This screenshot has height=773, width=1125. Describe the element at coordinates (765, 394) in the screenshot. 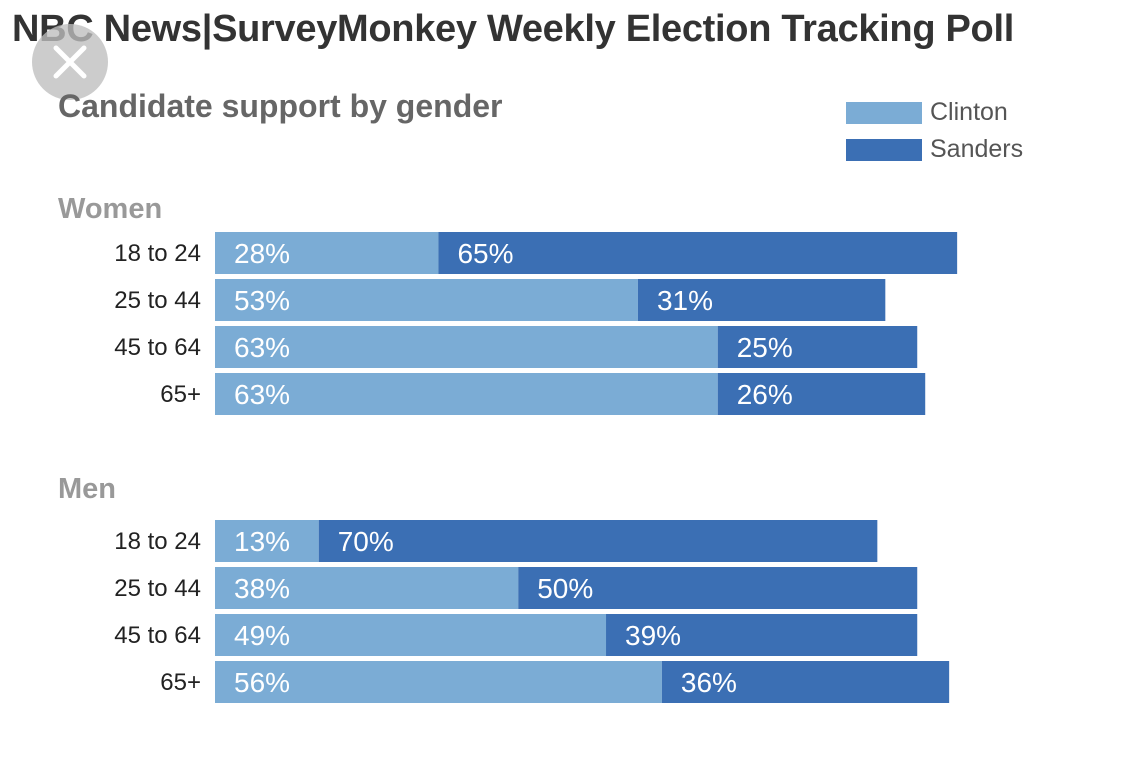

I see `data-label-sanders-women-65: 26%` at that location.